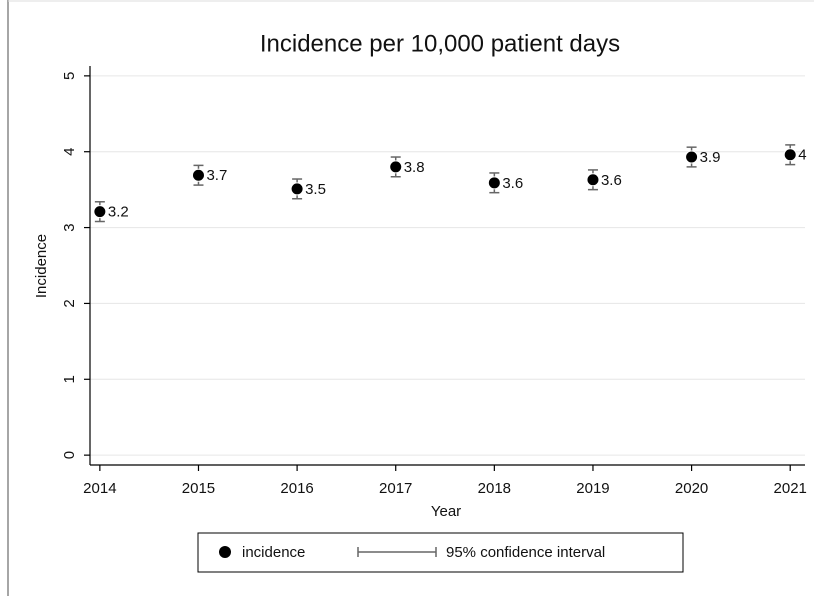 The image size is (814, 596). Describe the element at coordinates (99, 488) in the screenshot. I see `x-tick-label: 2014` at that location.